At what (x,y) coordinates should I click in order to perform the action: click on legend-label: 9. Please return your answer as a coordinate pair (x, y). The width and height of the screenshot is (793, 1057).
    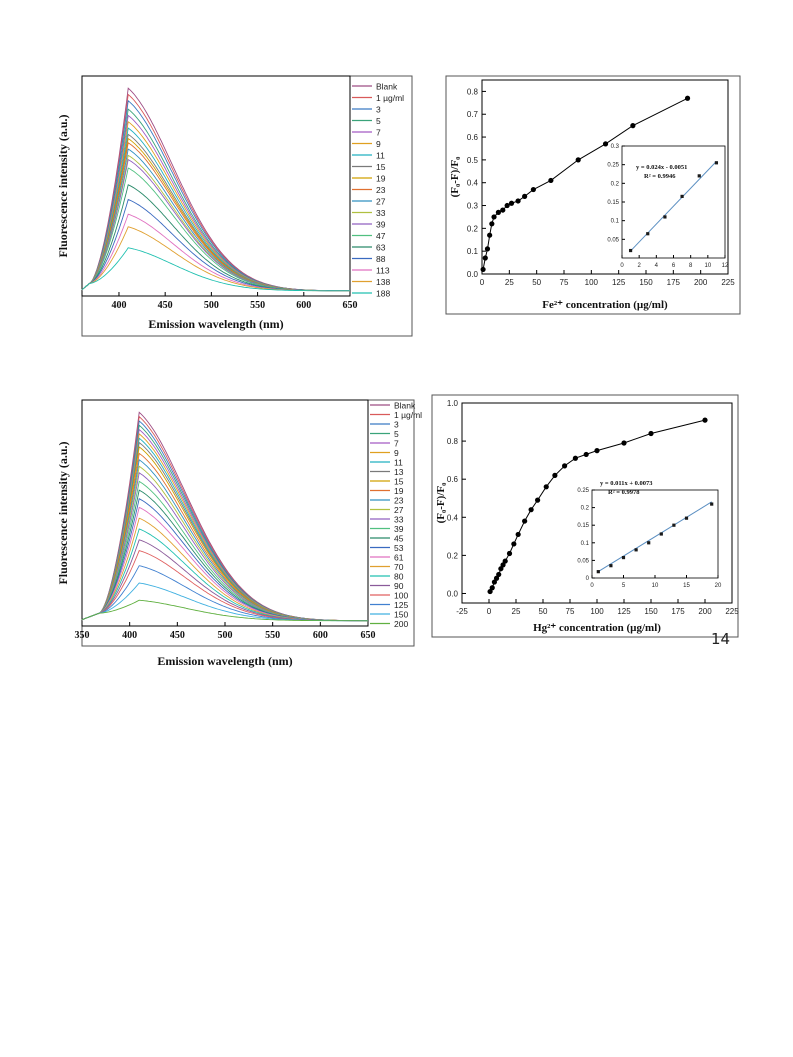
    Looking at the image, I should click on (378, 144).